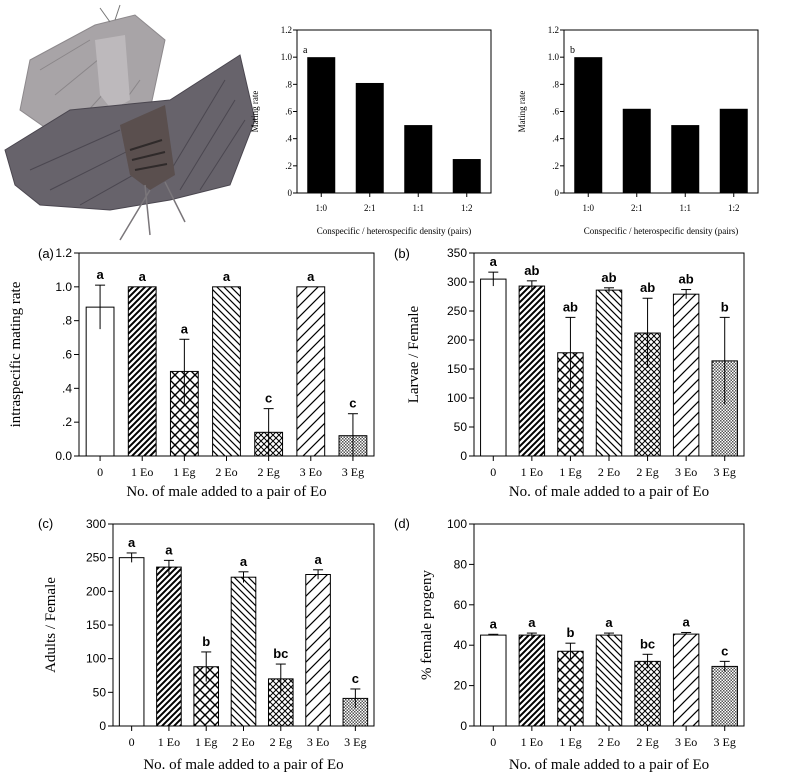  I want to click on y-axis-label: Larvae / Female, so click(414, 354).